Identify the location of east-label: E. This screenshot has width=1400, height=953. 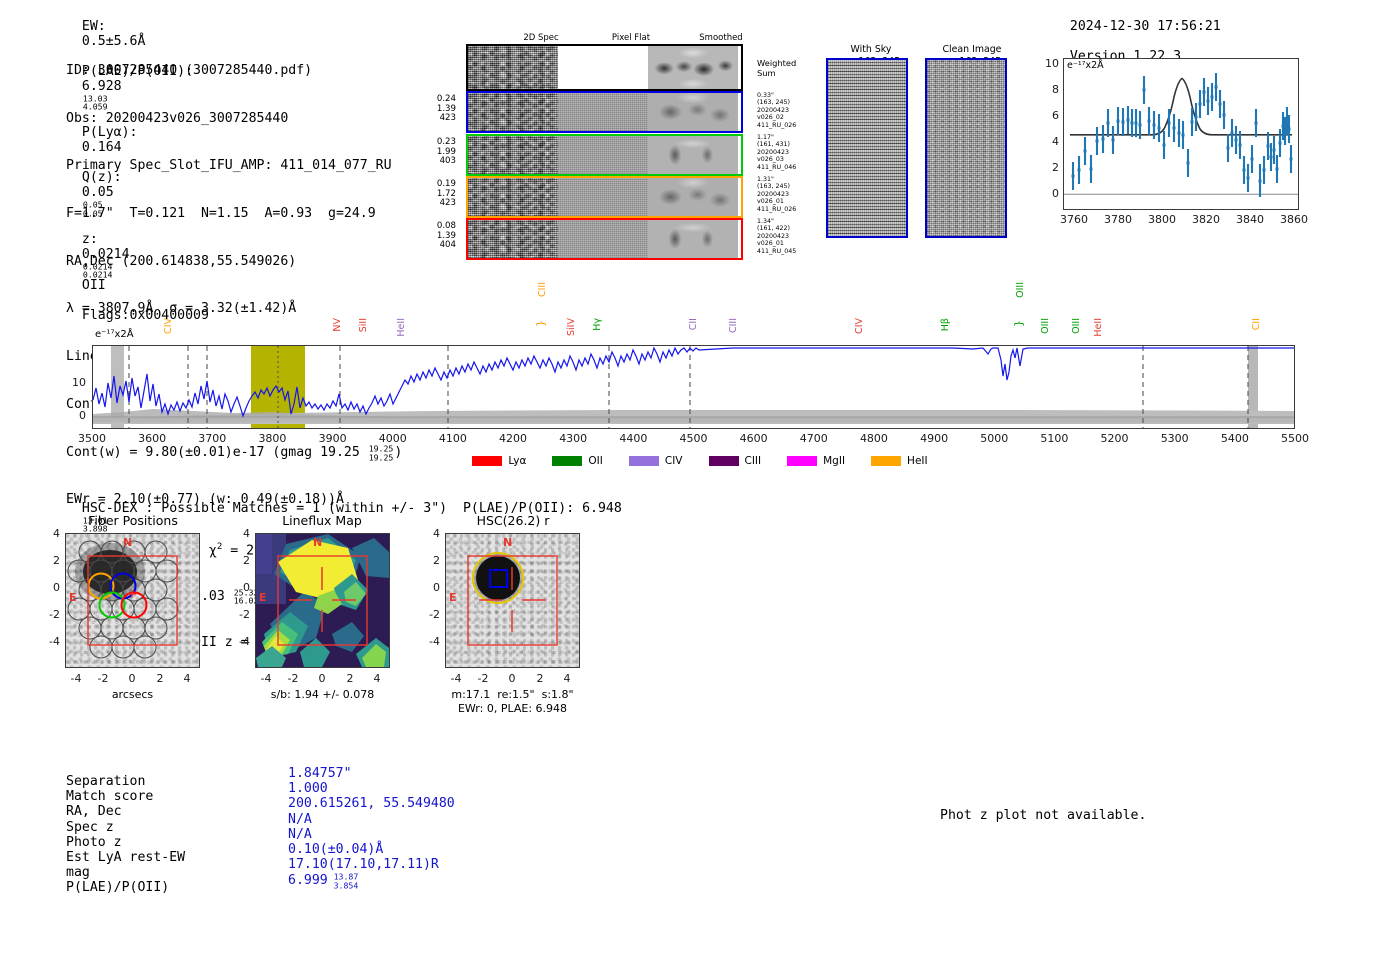
(73, 597).